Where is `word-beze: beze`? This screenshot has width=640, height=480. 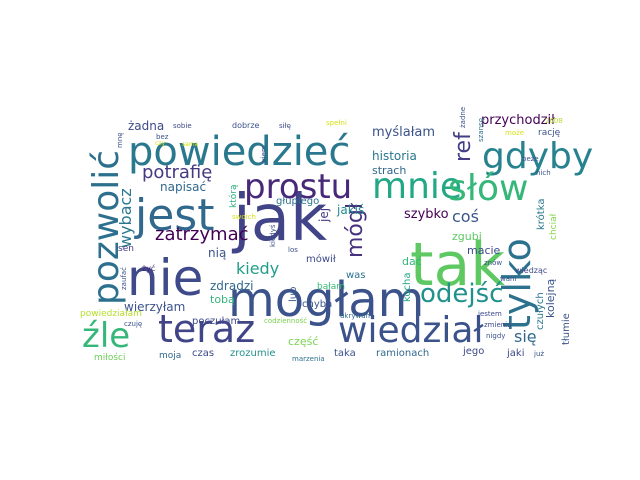
word-beze: beze is located at coordinates (530, 159).